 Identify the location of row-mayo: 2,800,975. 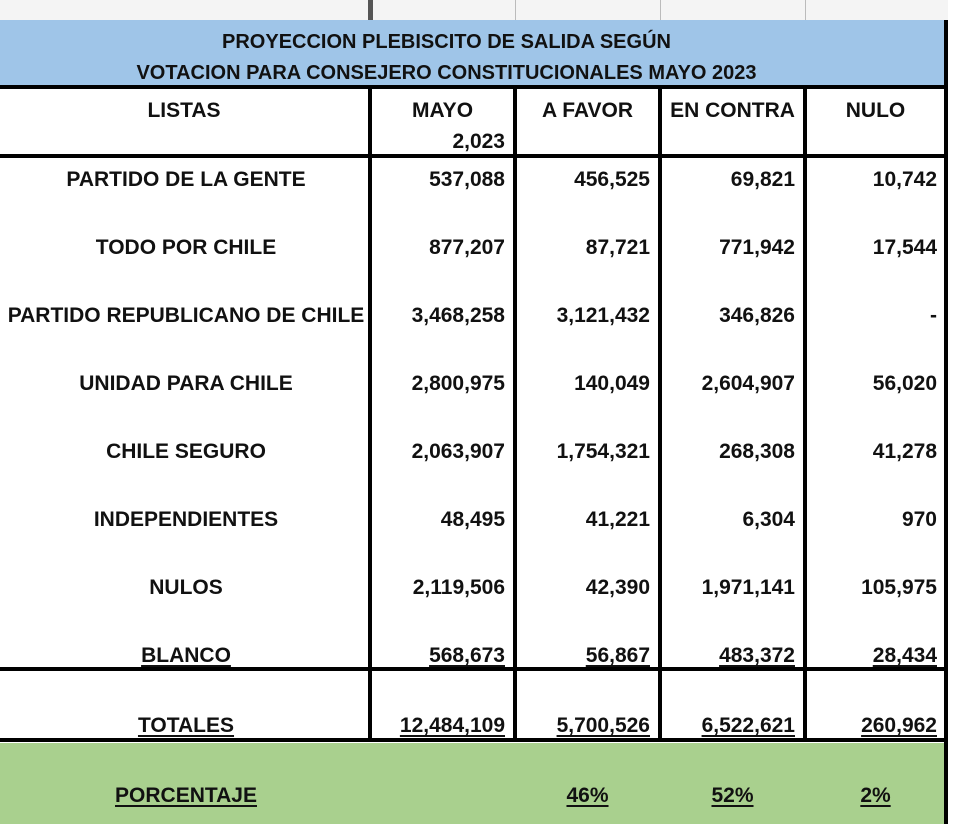
(458, 383).